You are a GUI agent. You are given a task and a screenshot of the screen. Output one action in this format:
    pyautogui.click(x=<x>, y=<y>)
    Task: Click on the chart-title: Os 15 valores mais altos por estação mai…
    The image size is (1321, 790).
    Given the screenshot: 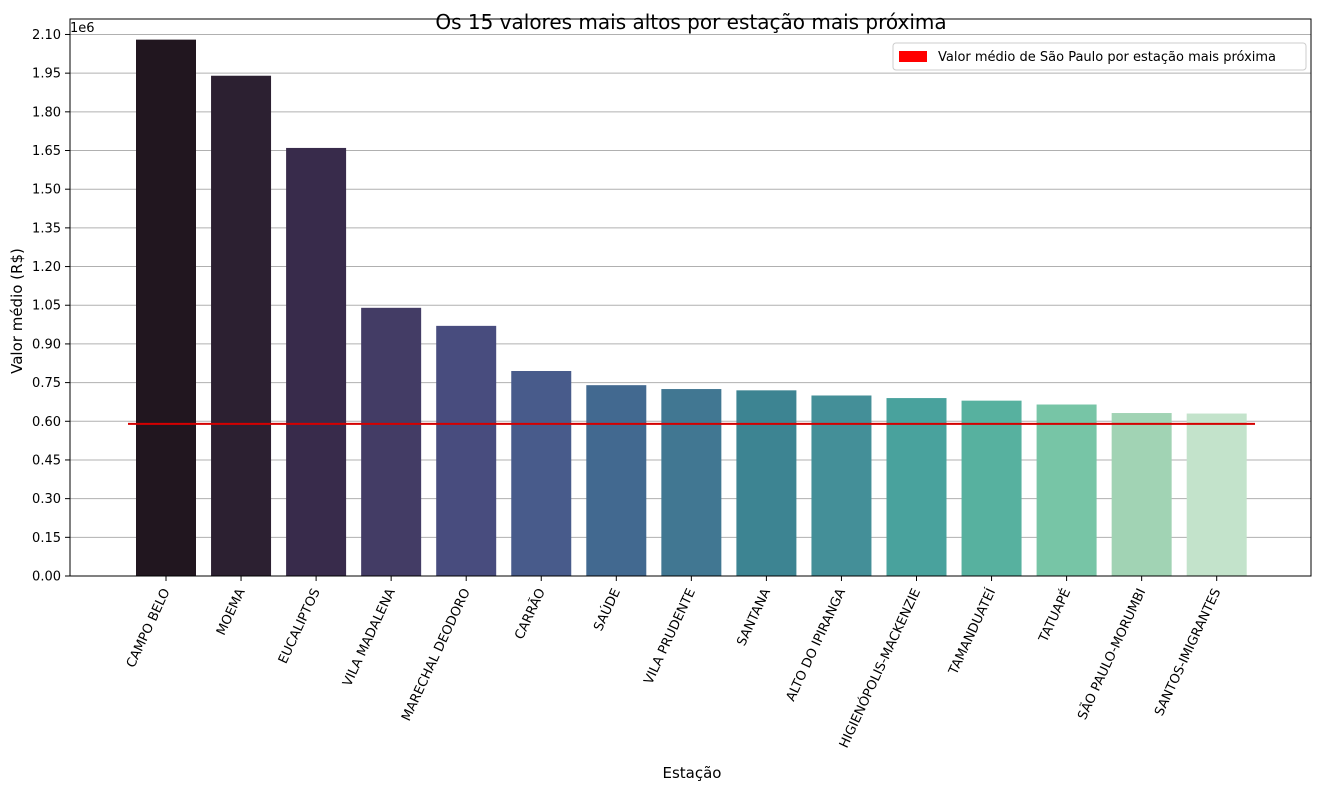 What is the action you would take?
    pyautogui.click(x=690, y=22)
    